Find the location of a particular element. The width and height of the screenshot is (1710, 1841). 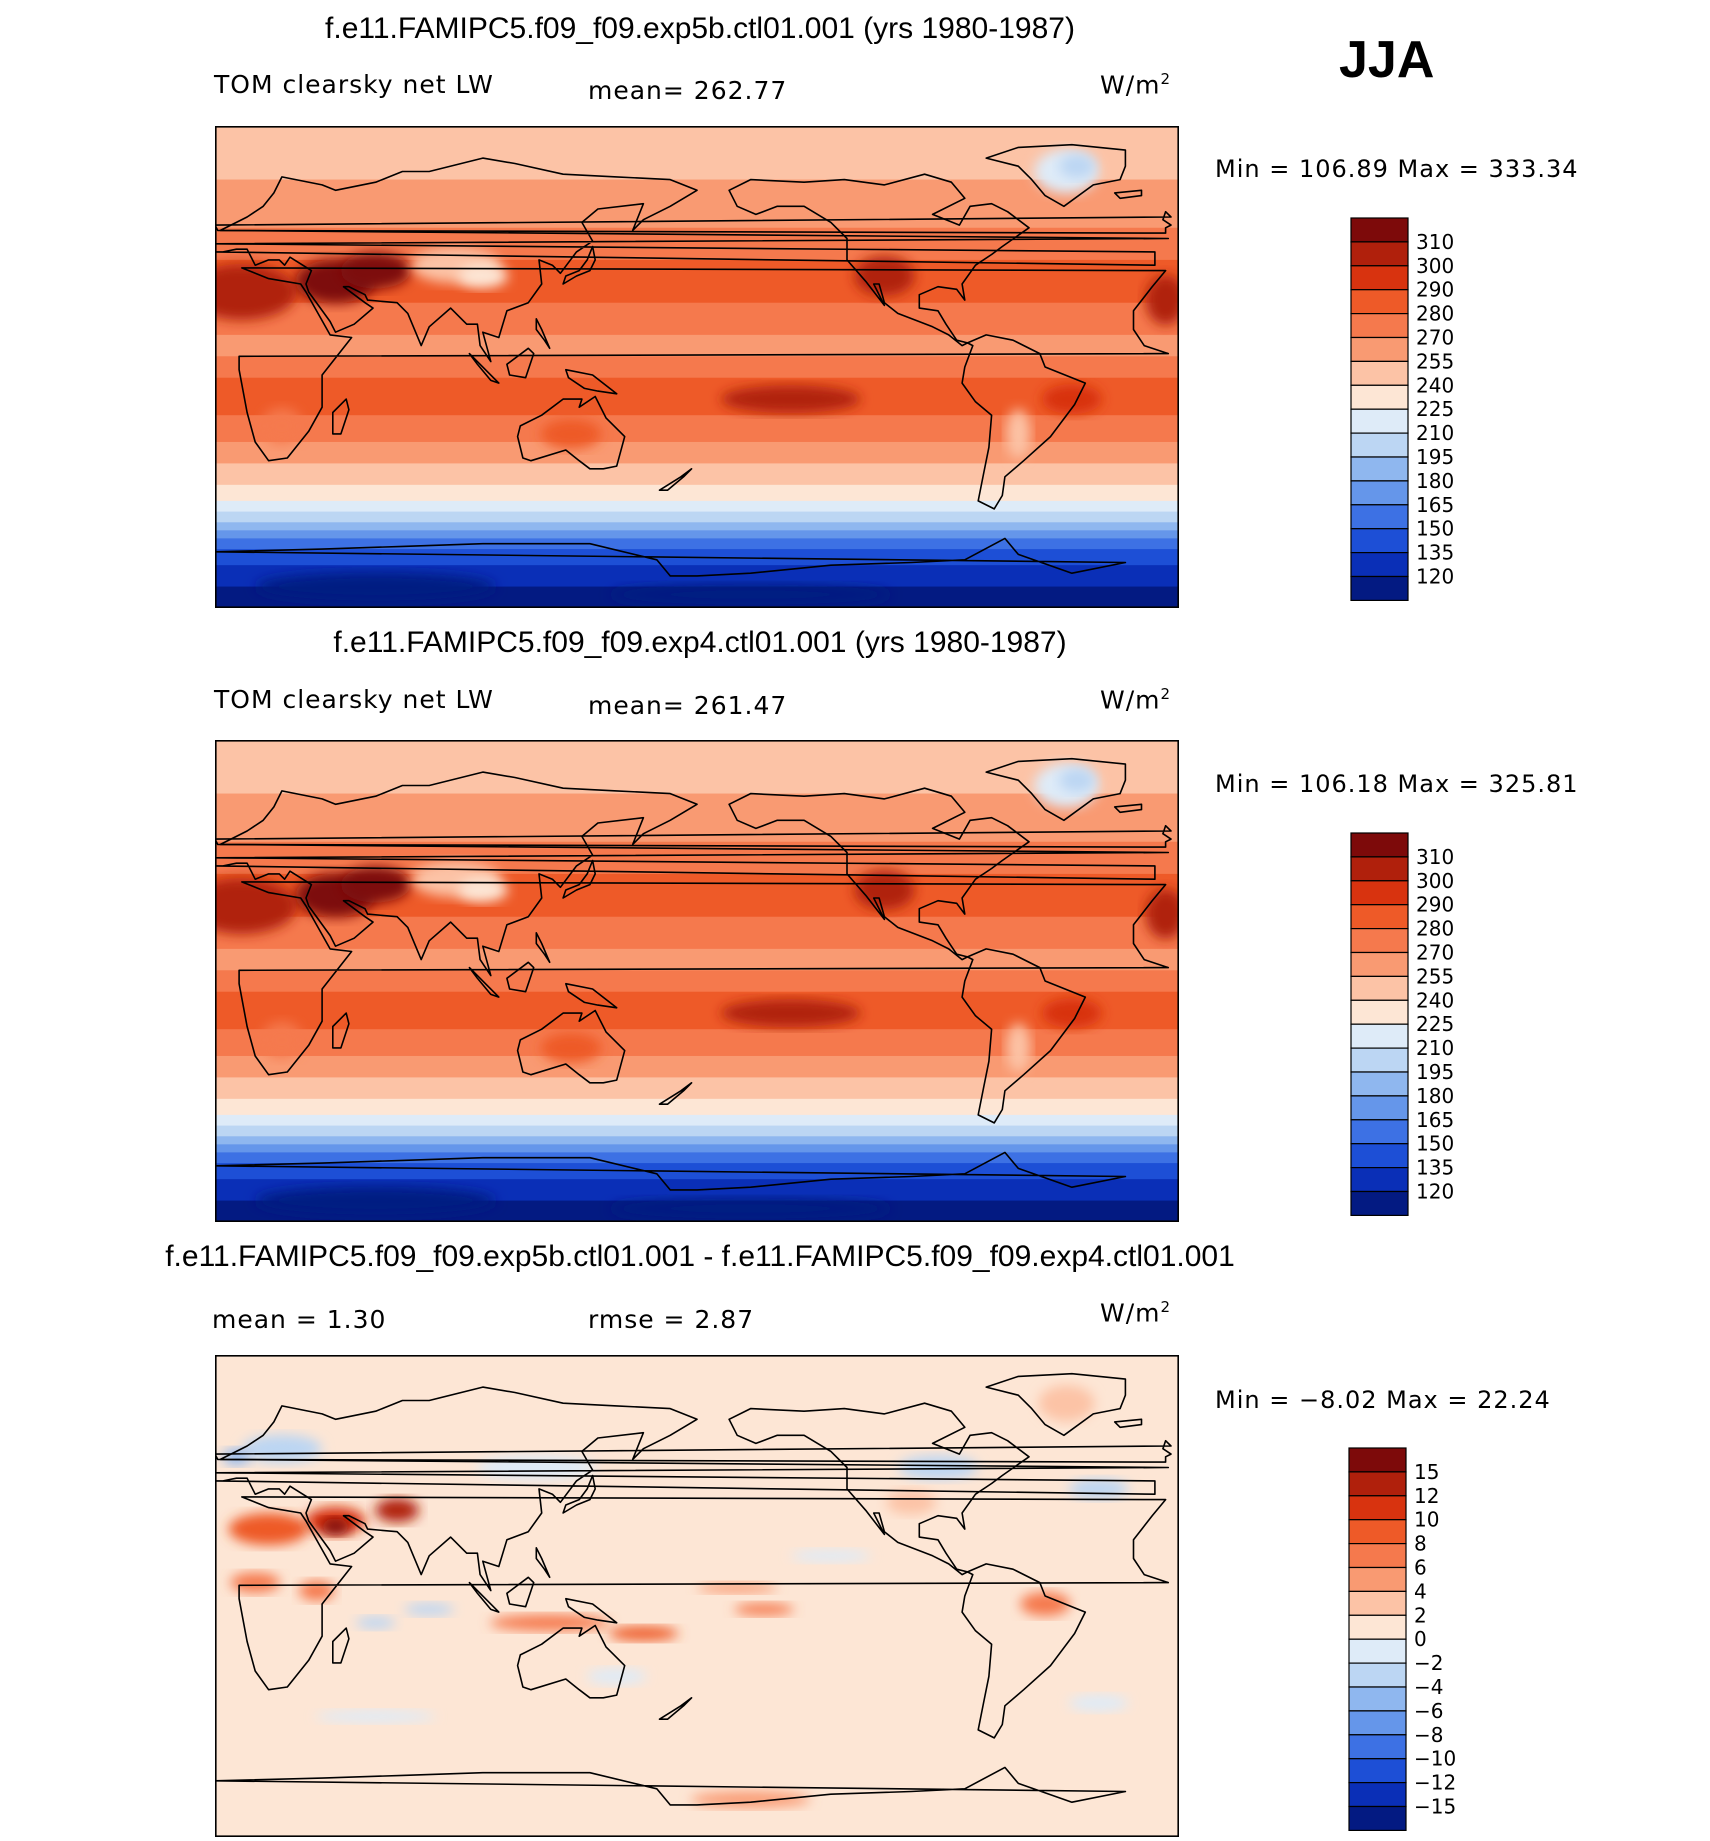

andes is located at coordinates (1018, 1047).